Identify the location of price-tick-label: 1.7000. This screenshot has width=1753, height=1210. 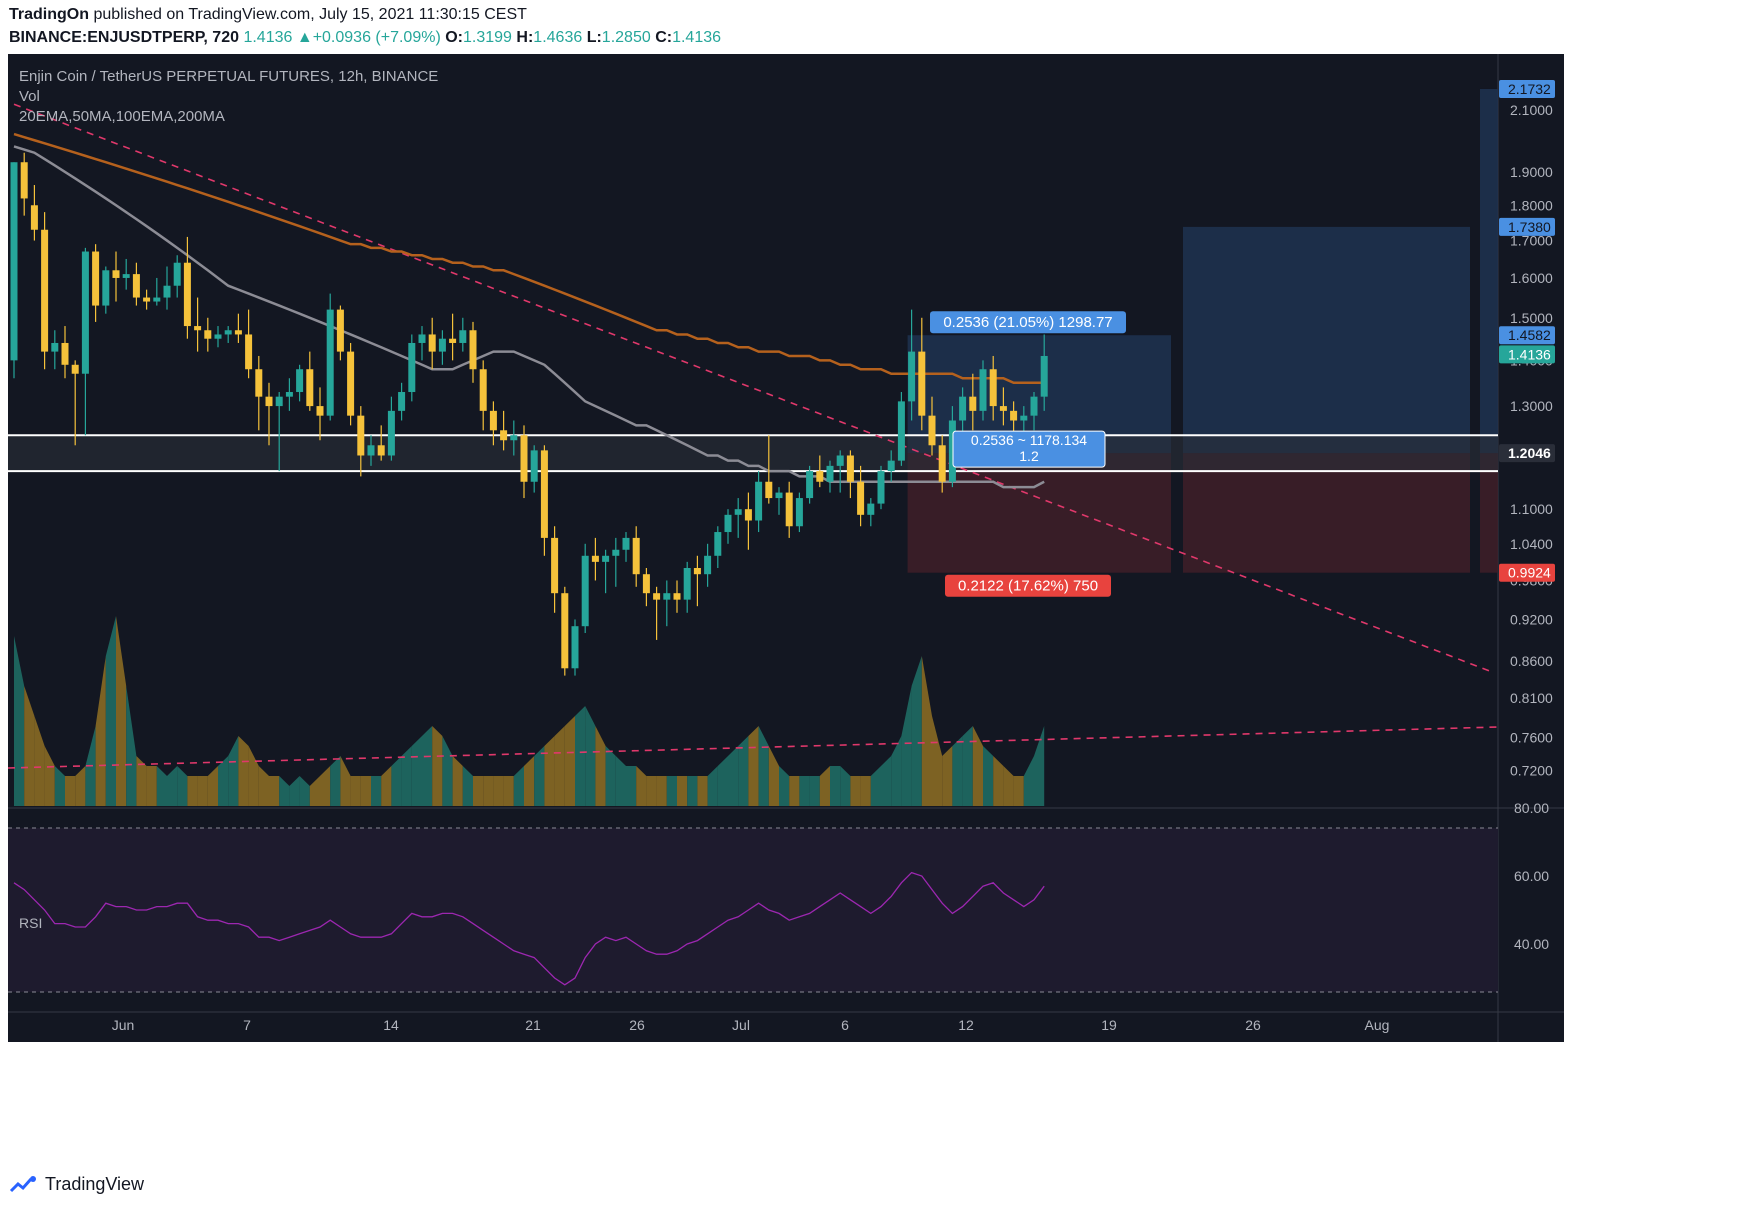
(1531, 241).